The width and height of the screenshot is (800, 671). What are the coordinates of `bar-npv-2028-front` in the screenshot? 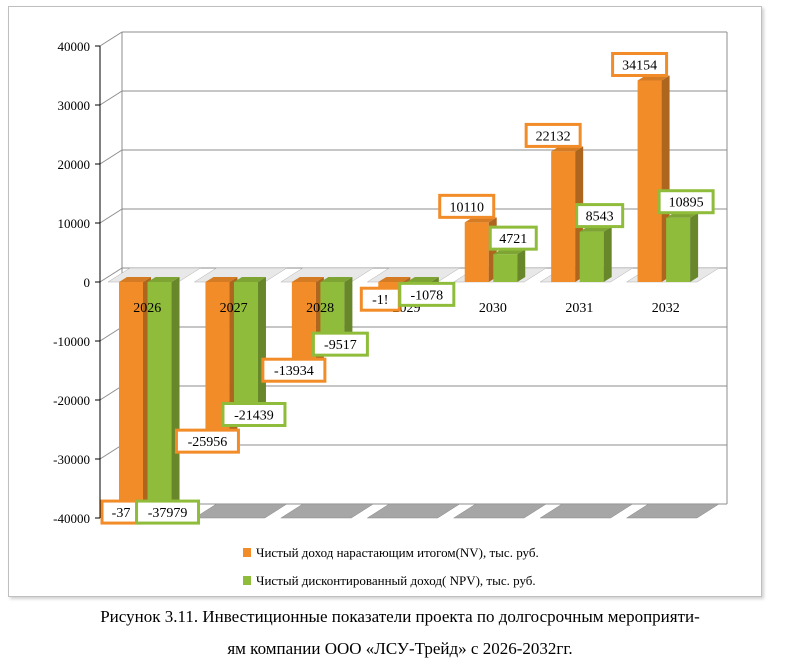 It's located at (332, 310).